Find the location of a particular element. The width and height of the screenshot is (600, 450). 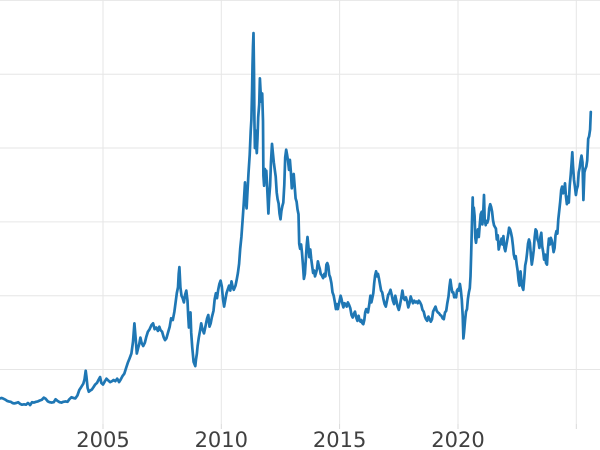

x-tick-label: 2020 is located at coordinates (457, 439).